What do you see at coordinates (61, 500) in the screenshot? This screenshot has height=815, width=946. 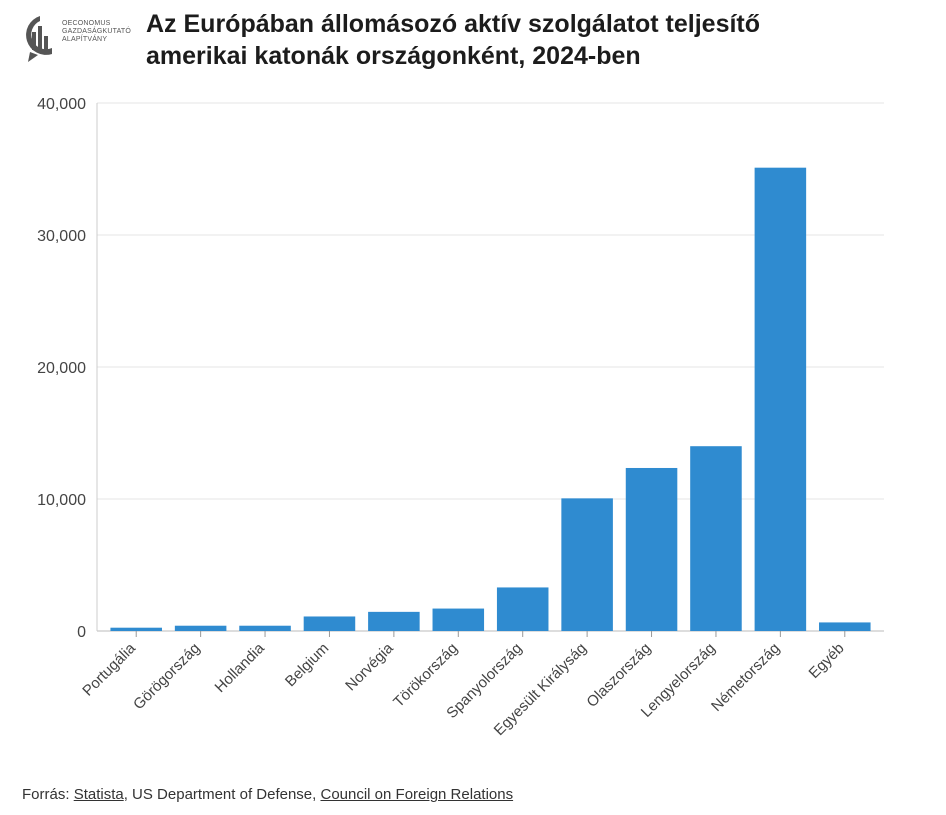 I see `y-tick-label: 10,000` at bounding box center [61, 500].